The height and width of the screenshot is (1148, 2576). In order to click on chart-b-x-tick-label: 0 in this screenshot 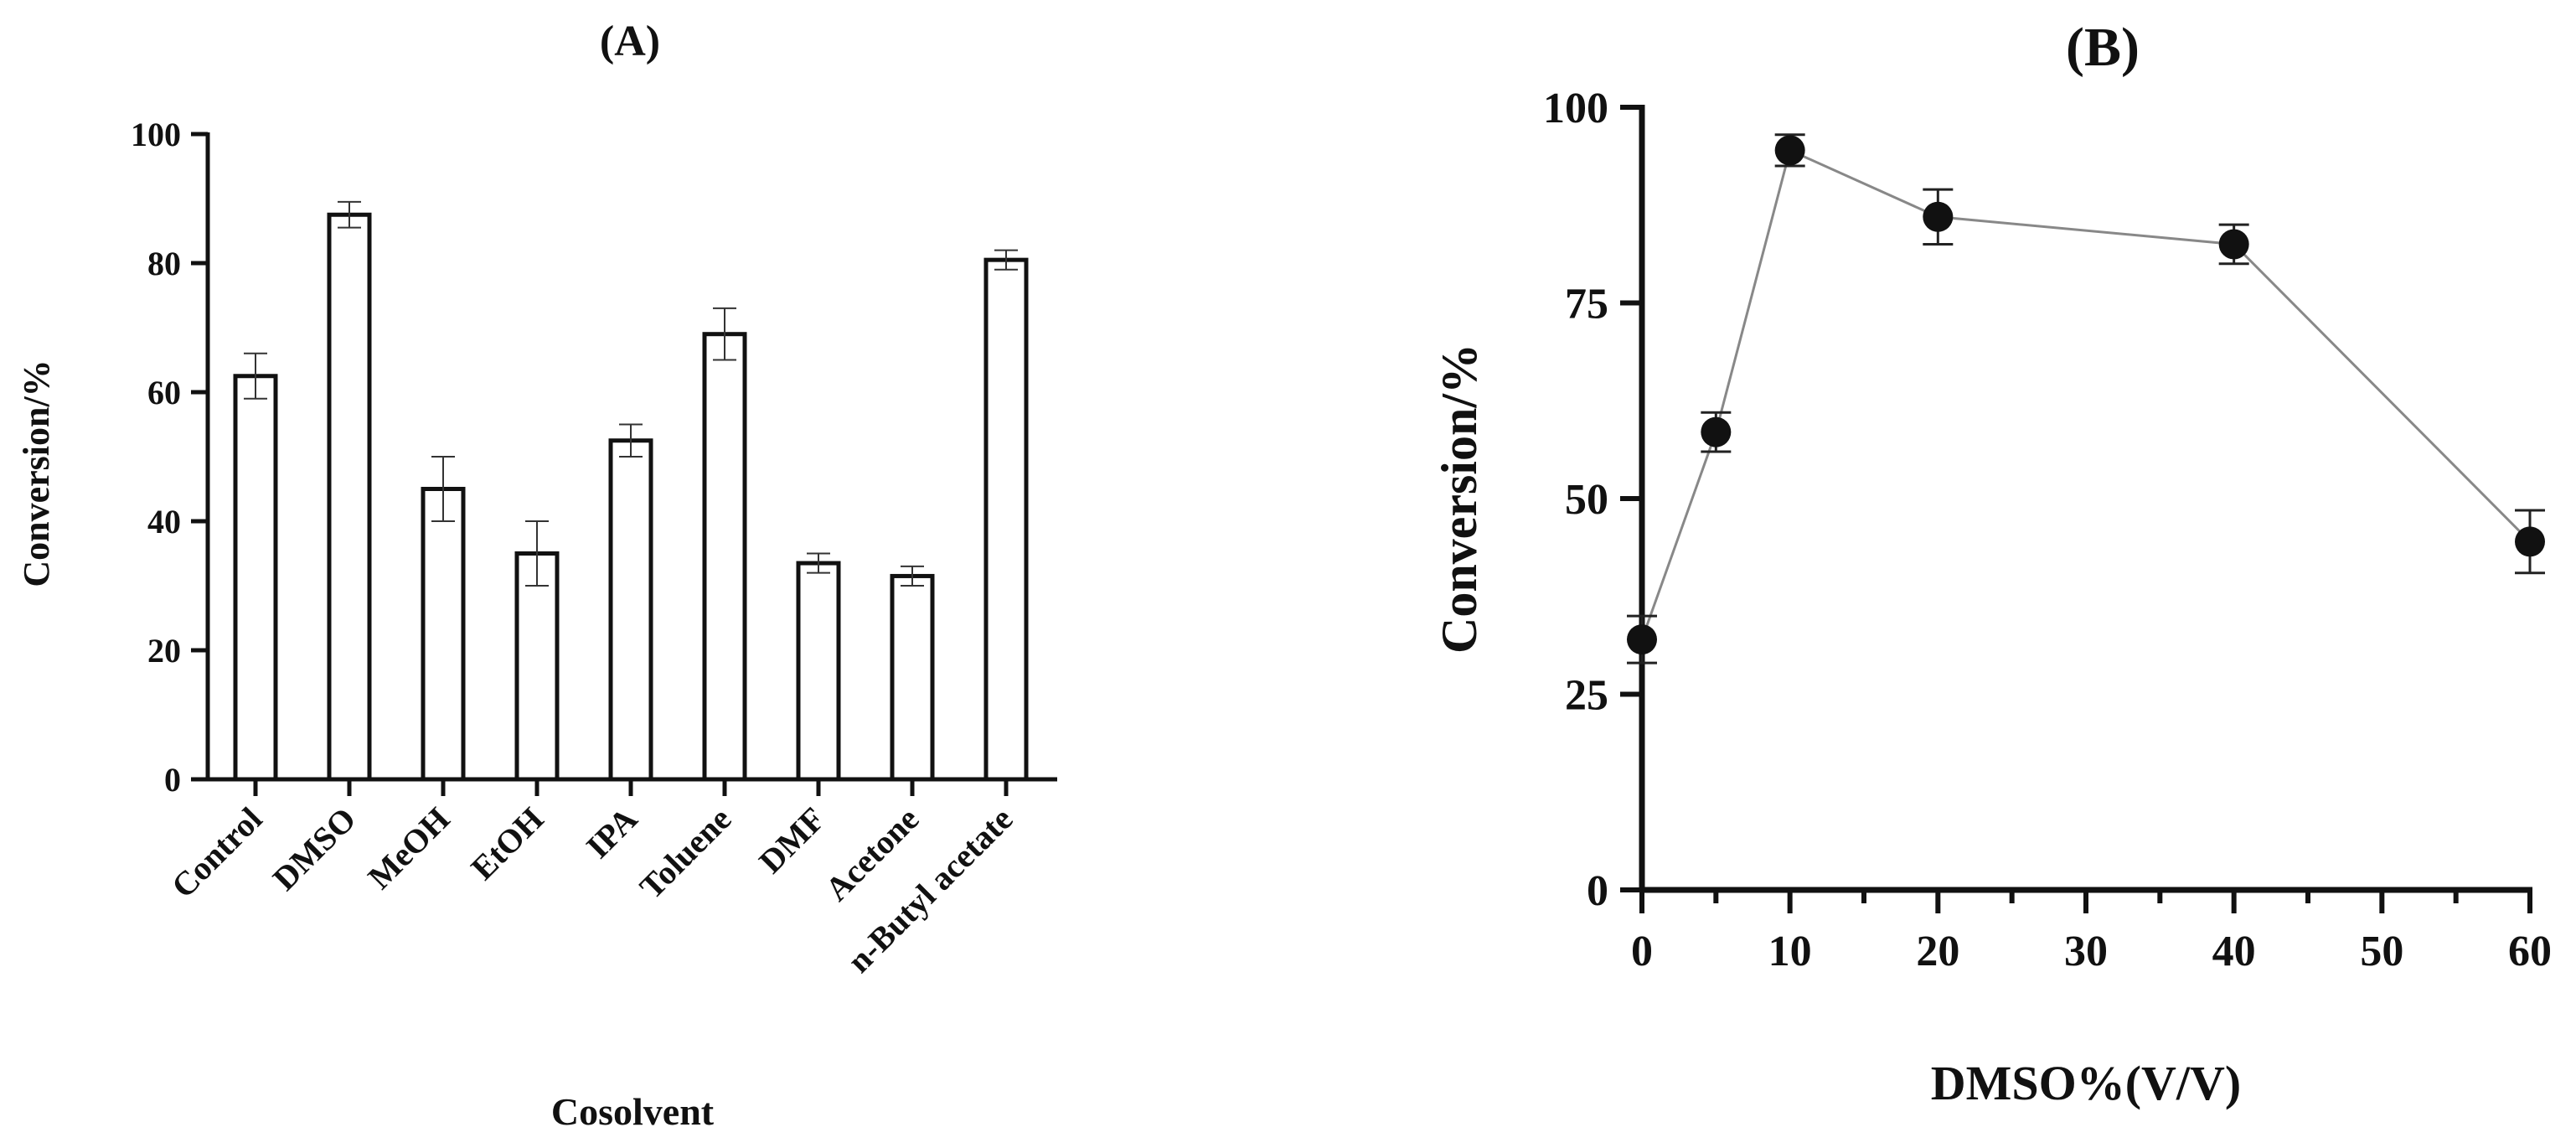, I will do `click(1642, 952)`.